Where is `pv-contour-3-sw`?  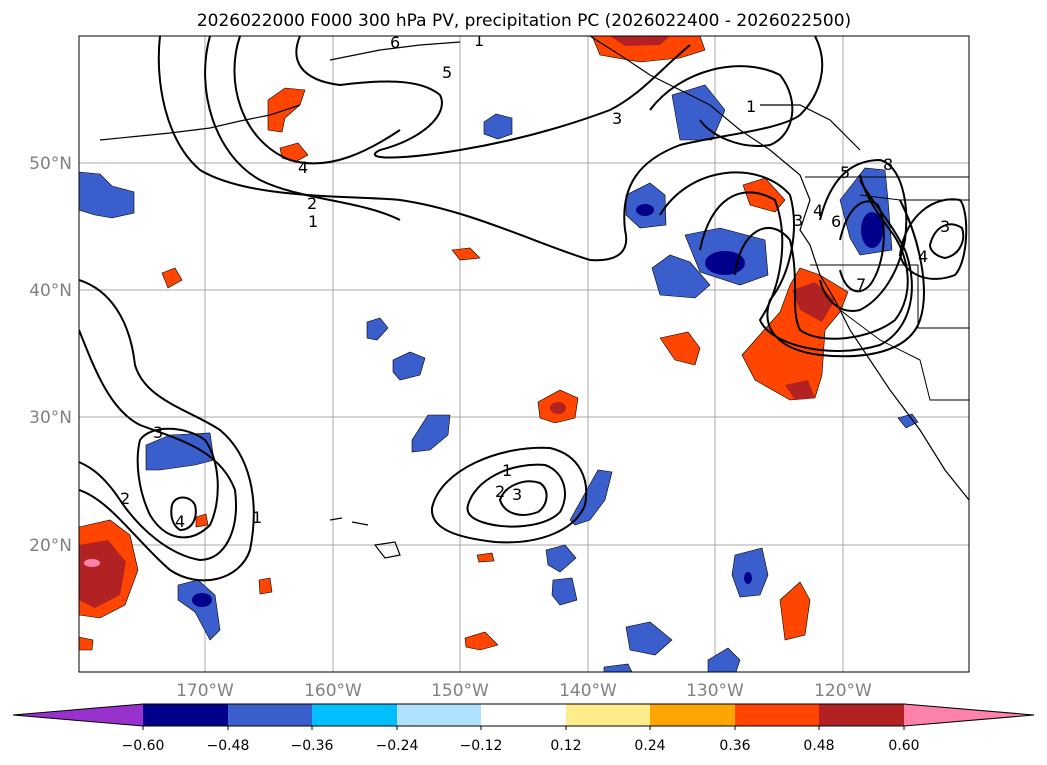
pv-contour-3-sw is located at coordinates (177, 483).